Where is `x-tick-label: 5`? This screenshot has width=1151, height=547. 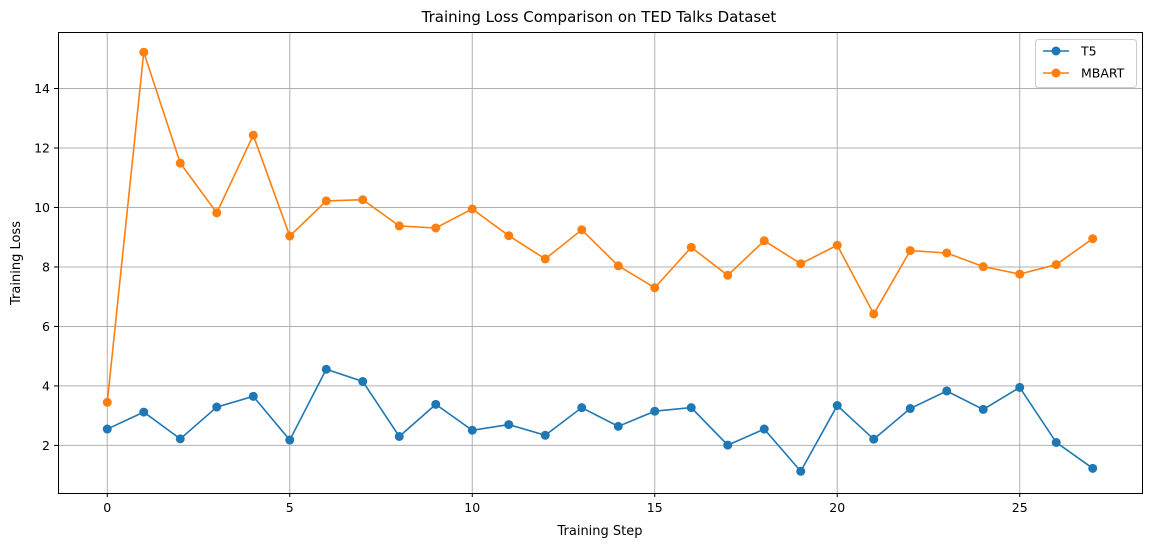 x-tick-label: 5 is located at coordinates (290, 507).